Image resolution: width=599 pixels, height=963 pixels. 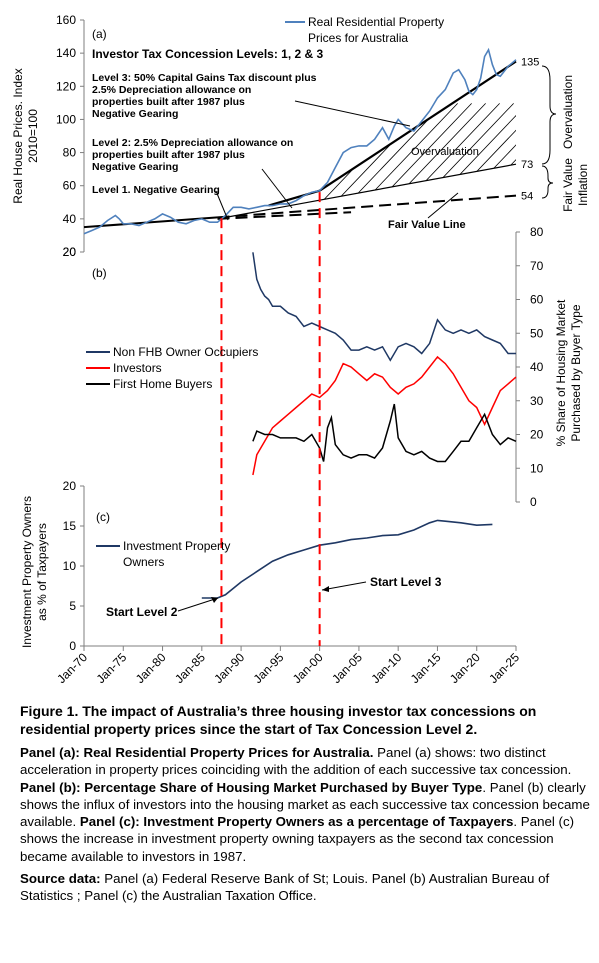 What do you see at coordinates (376, 22) in the screenshot?
I see `legend-label-prices: Real Residential Property` at bounding box center [376, 22].